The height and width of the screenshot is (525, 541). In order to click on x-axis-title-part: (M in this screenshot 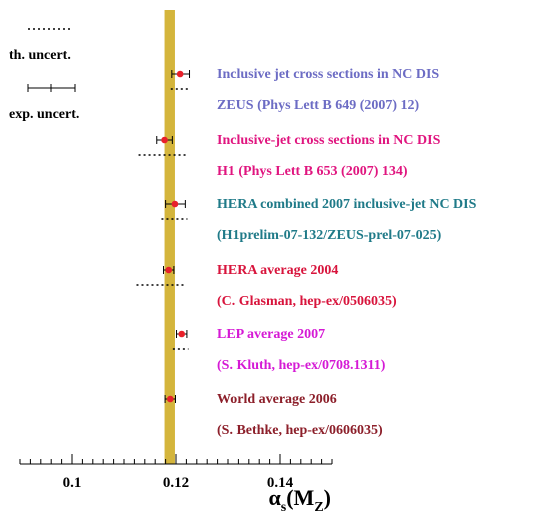, I will do `click(300, 497)`.